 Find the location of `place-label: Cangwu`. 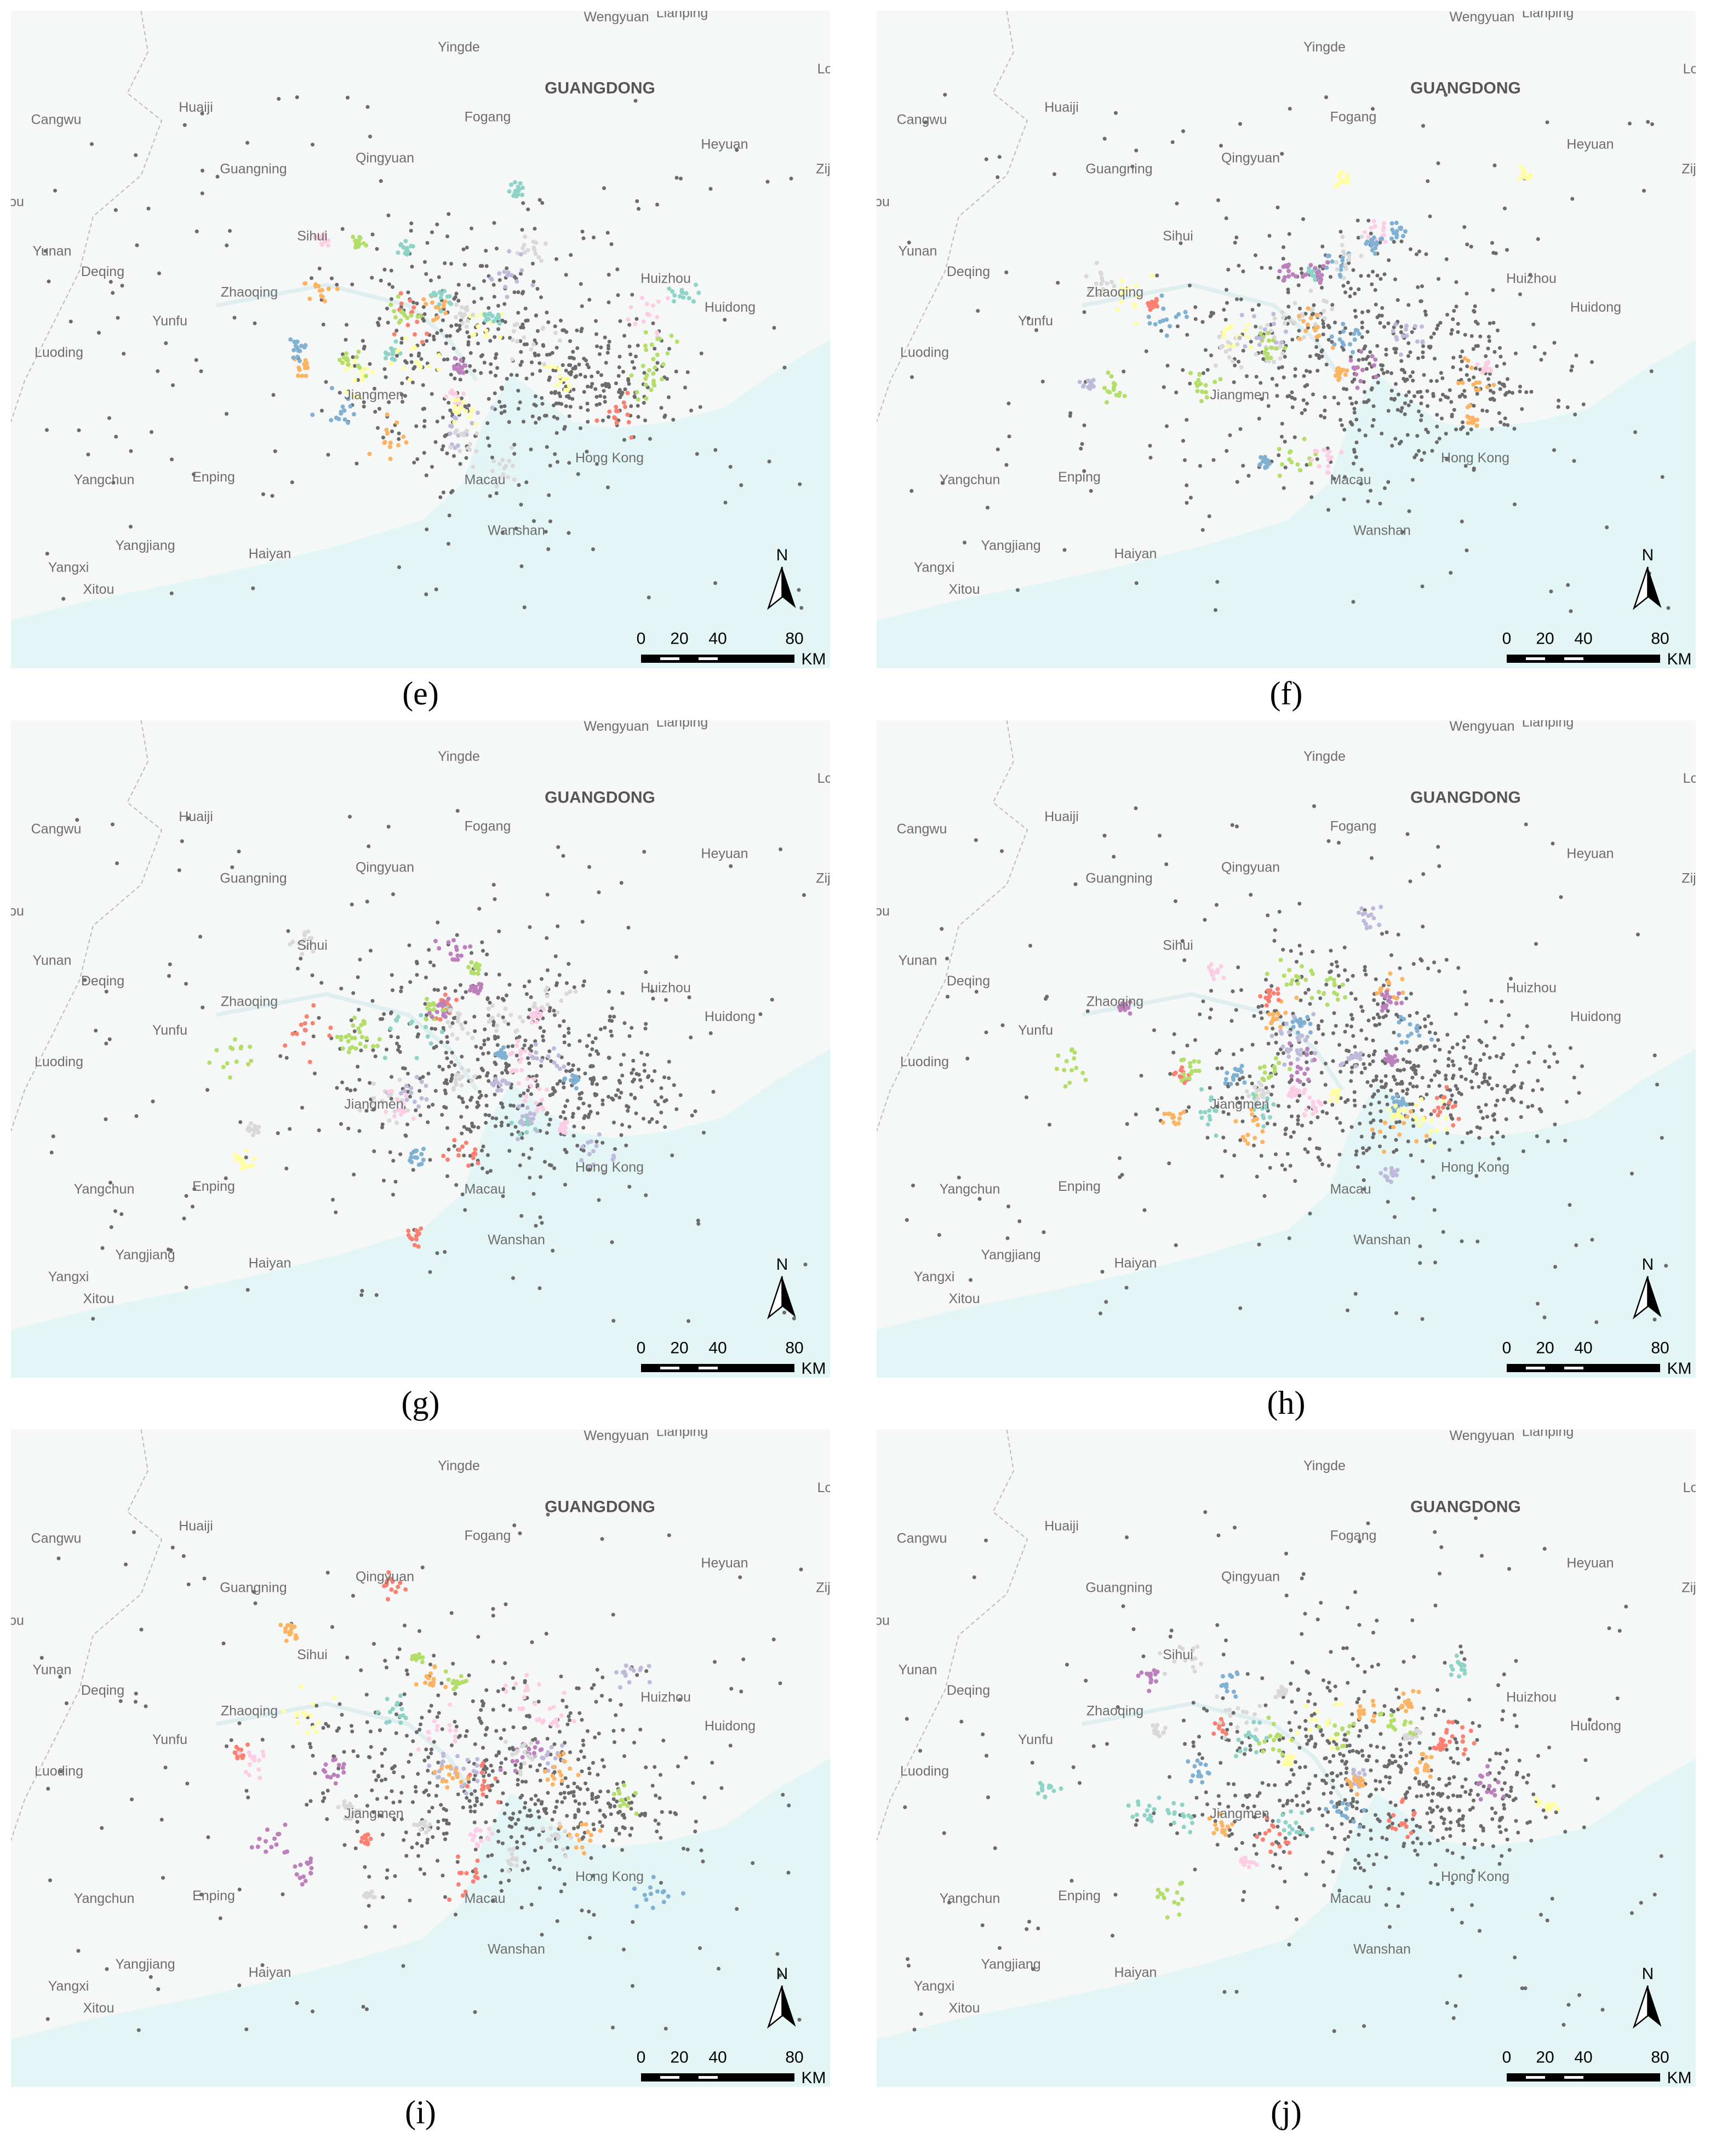

place-label: Cangwu is located at coordinates (922, 829).